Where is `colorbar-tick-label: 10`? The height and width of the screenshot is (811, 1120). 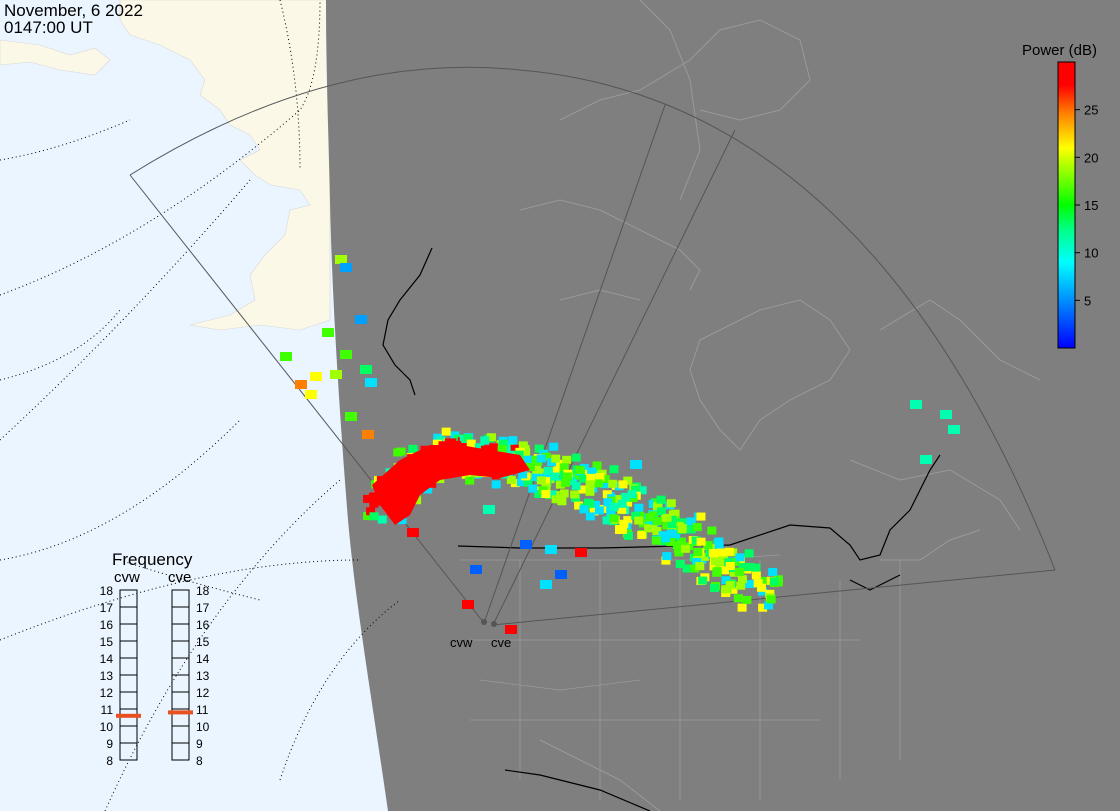 colorbar-tick-label: 10 is located at coordinates (1091, 253).